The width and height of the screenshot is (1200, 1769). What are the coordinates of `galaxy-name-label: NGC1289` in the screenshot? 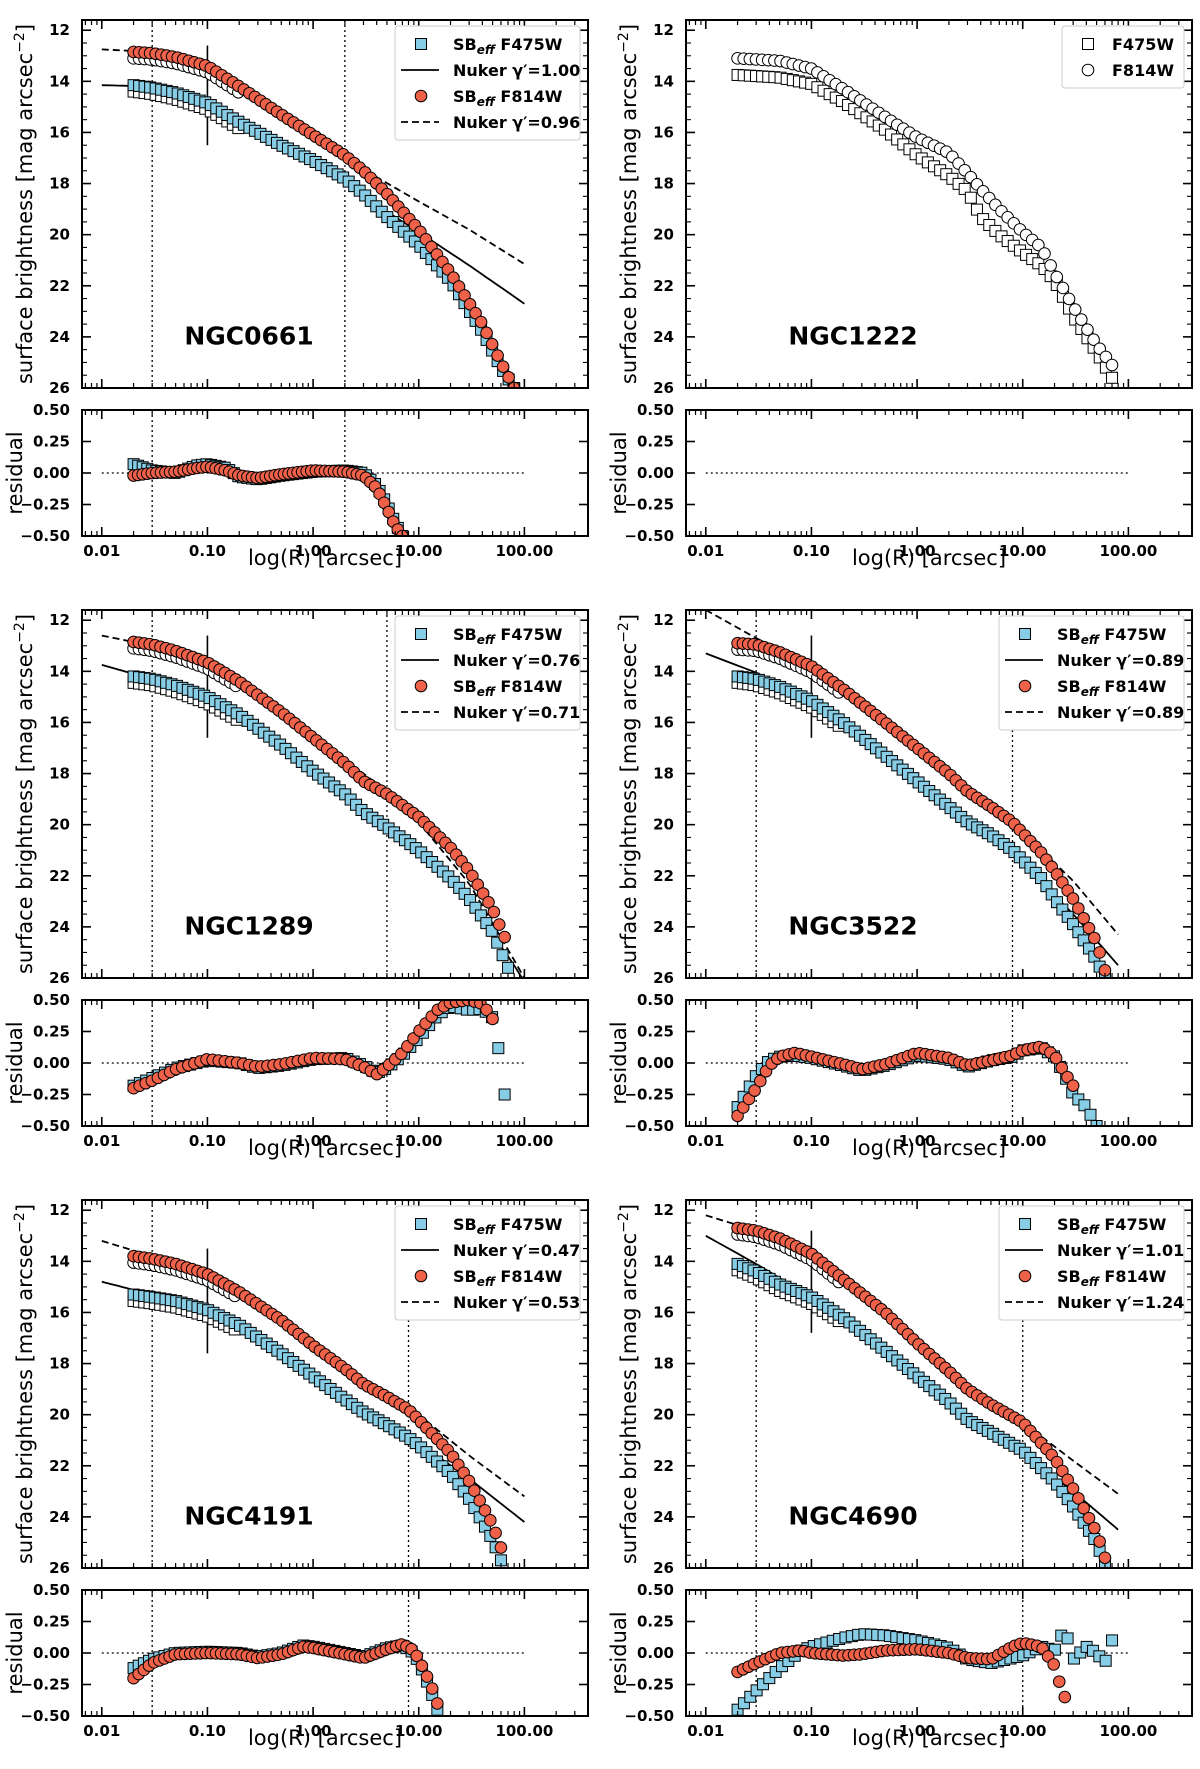 It's located at (248, 926).